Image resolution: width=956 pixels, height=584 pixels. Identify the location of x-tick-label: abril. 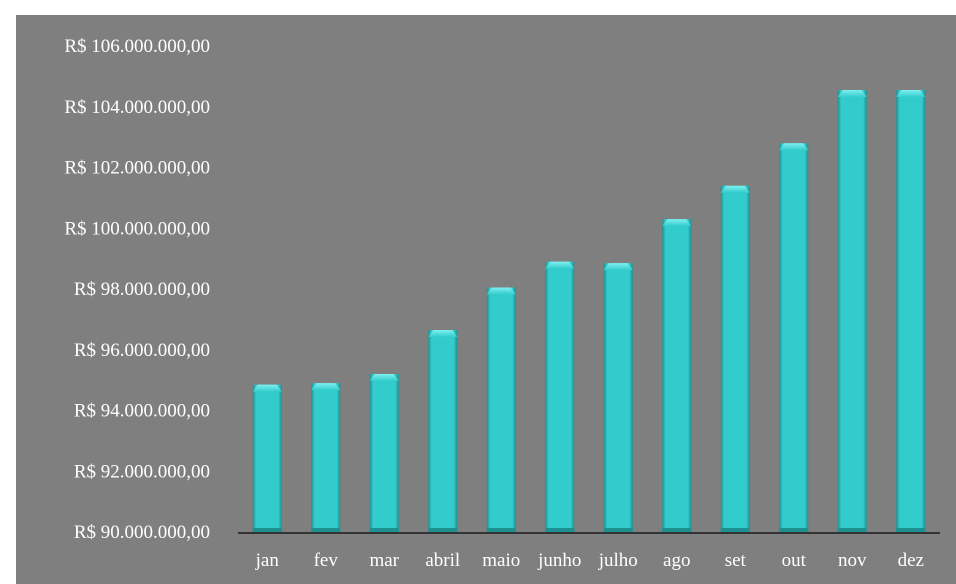
(442, 560).